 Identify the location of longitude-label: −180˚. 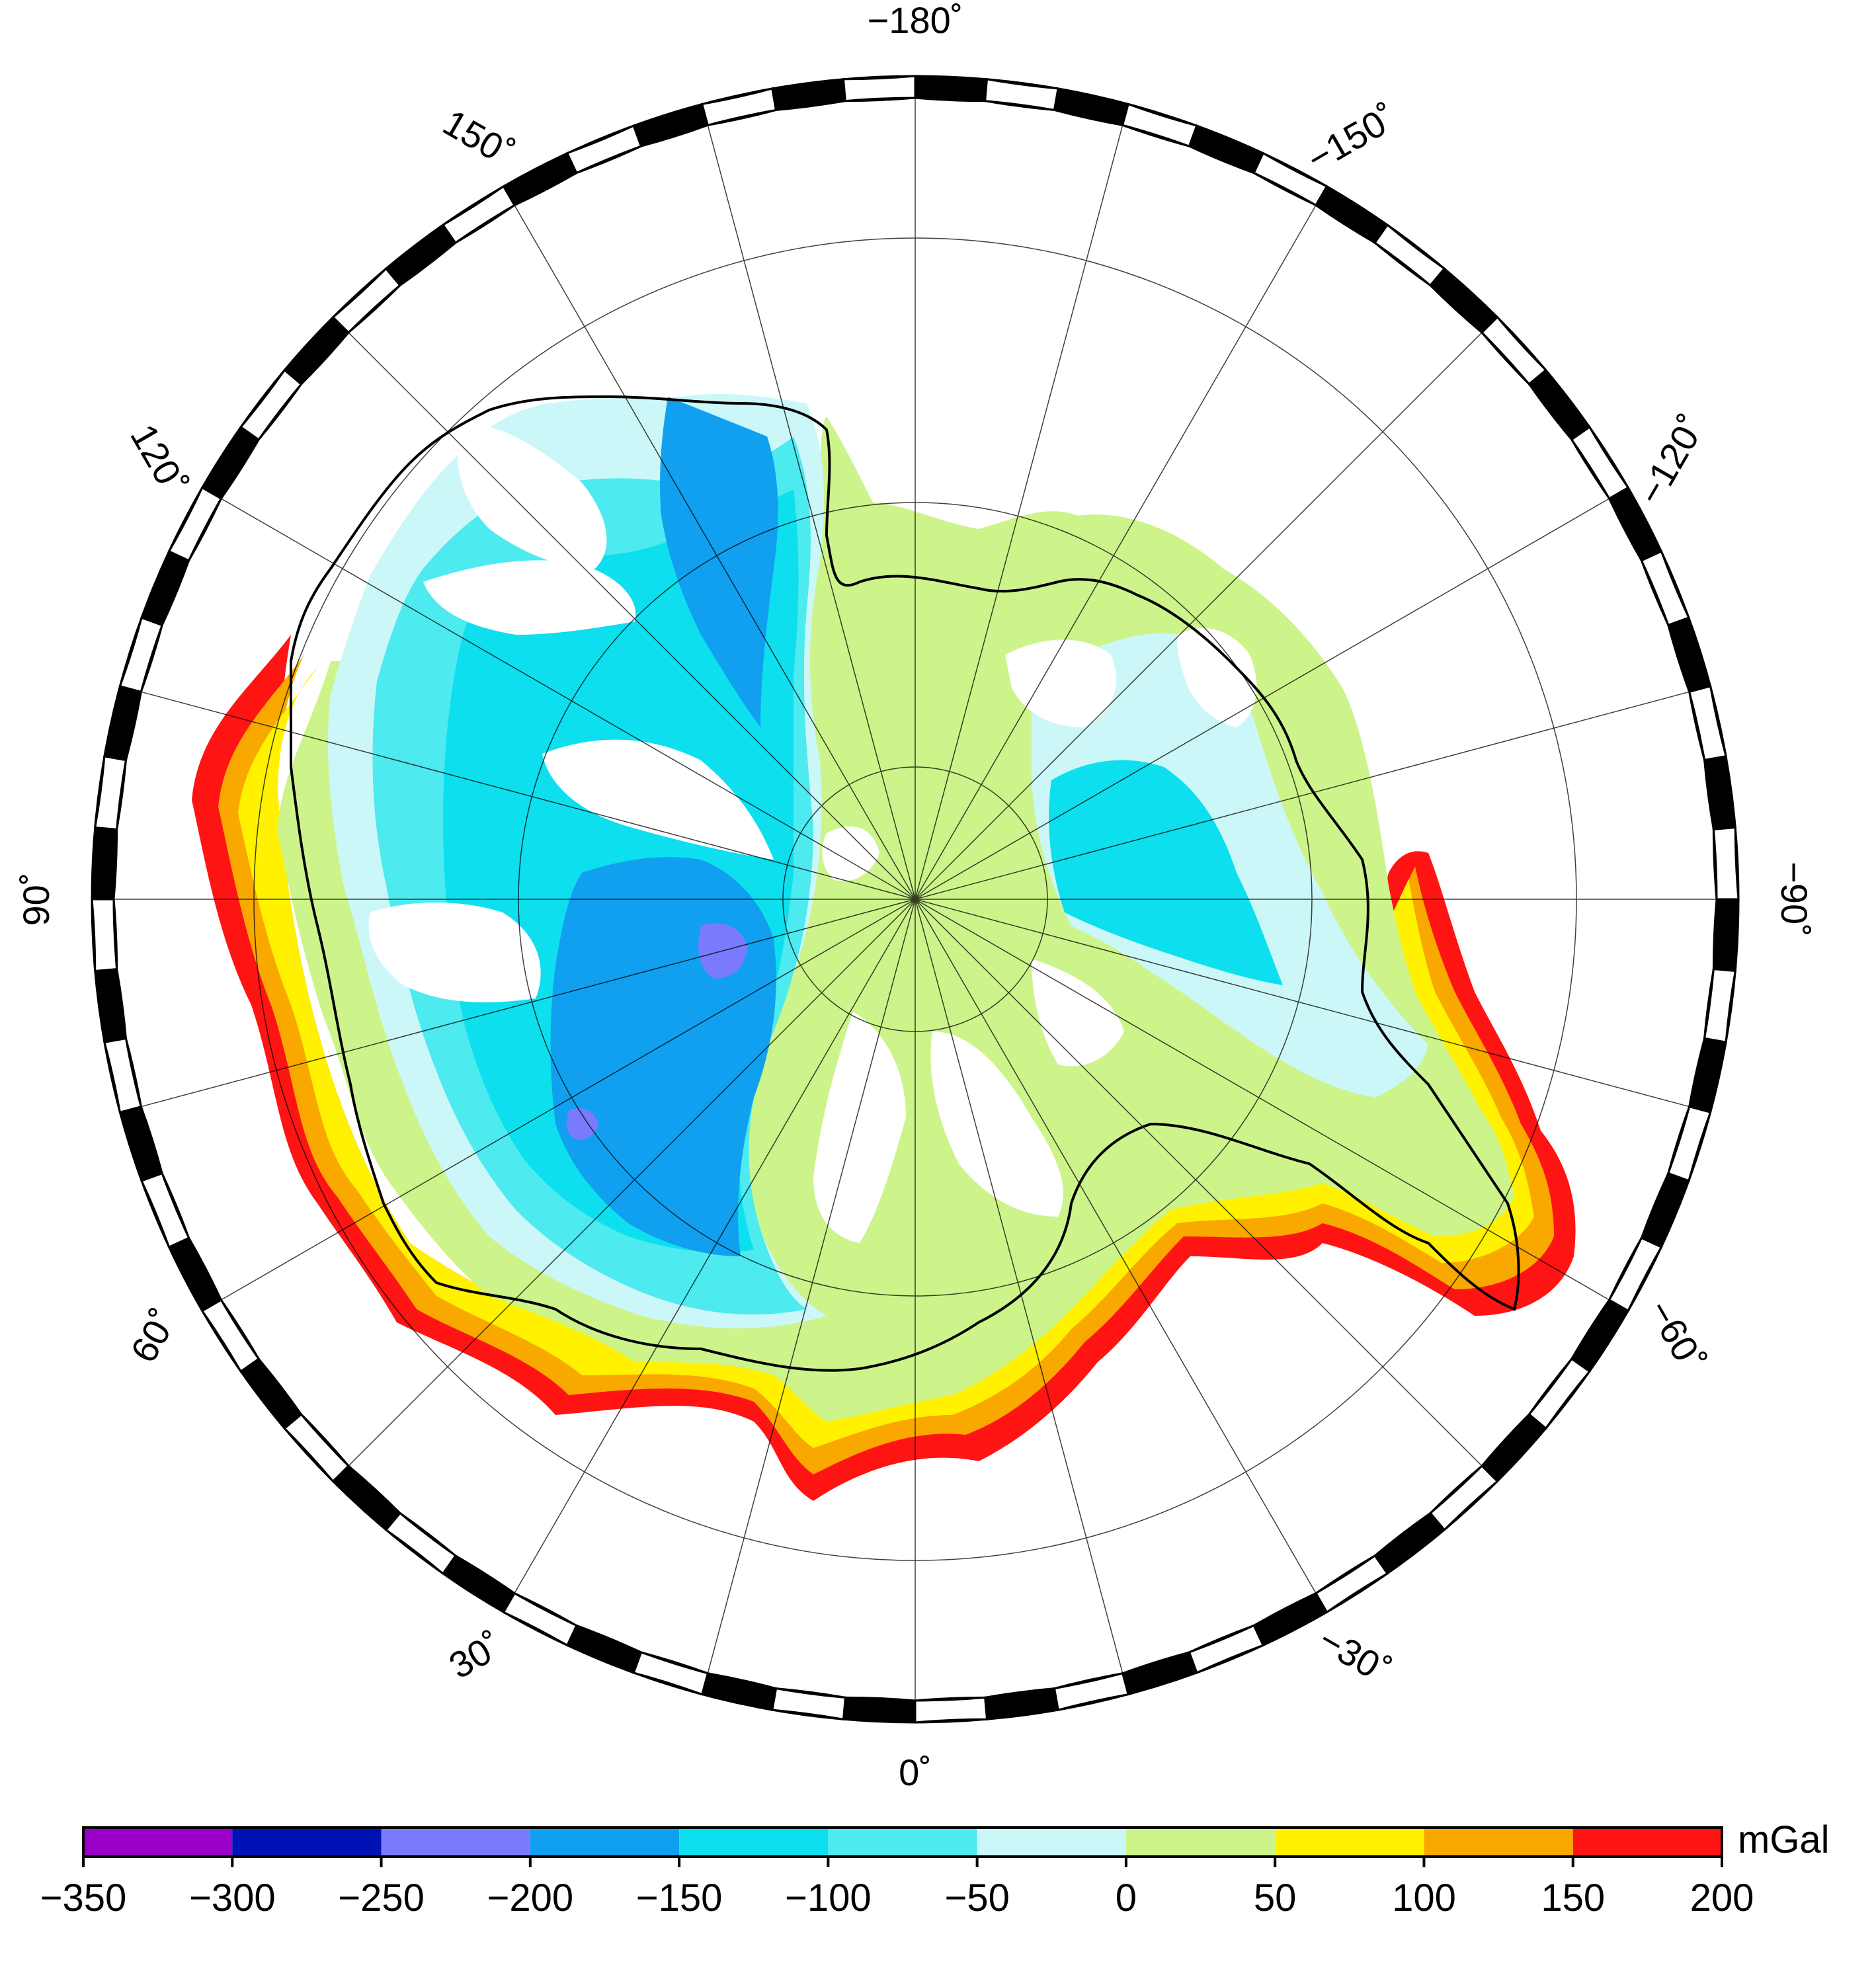
(915, 20).